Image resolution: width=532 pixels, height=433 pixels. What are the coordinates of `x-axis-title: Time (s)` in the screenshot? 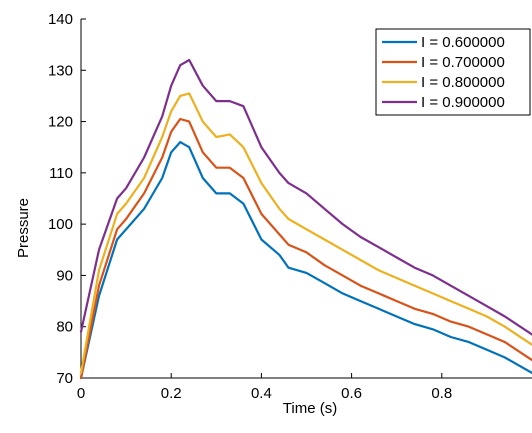 It's located at (310, 408).